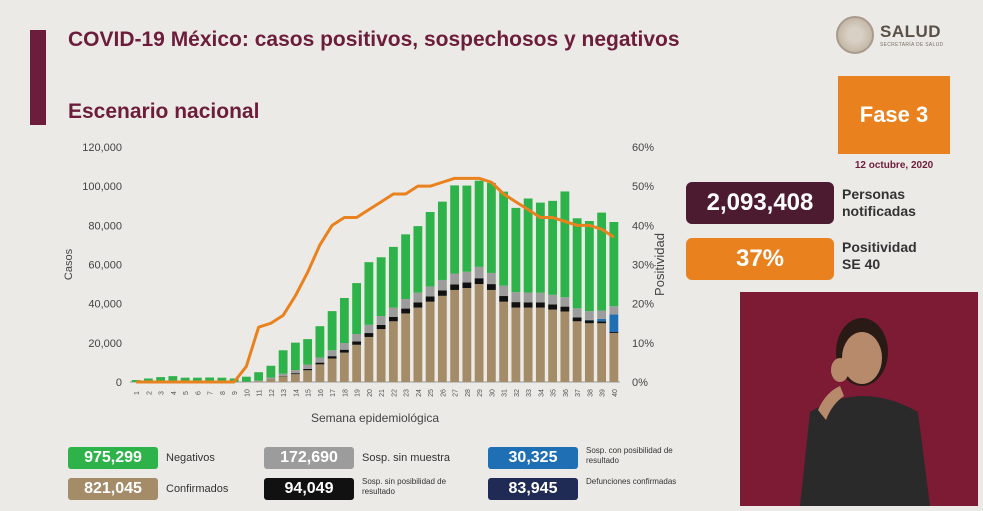  I want to click on x-tick-label: 2, so click(149, 393).